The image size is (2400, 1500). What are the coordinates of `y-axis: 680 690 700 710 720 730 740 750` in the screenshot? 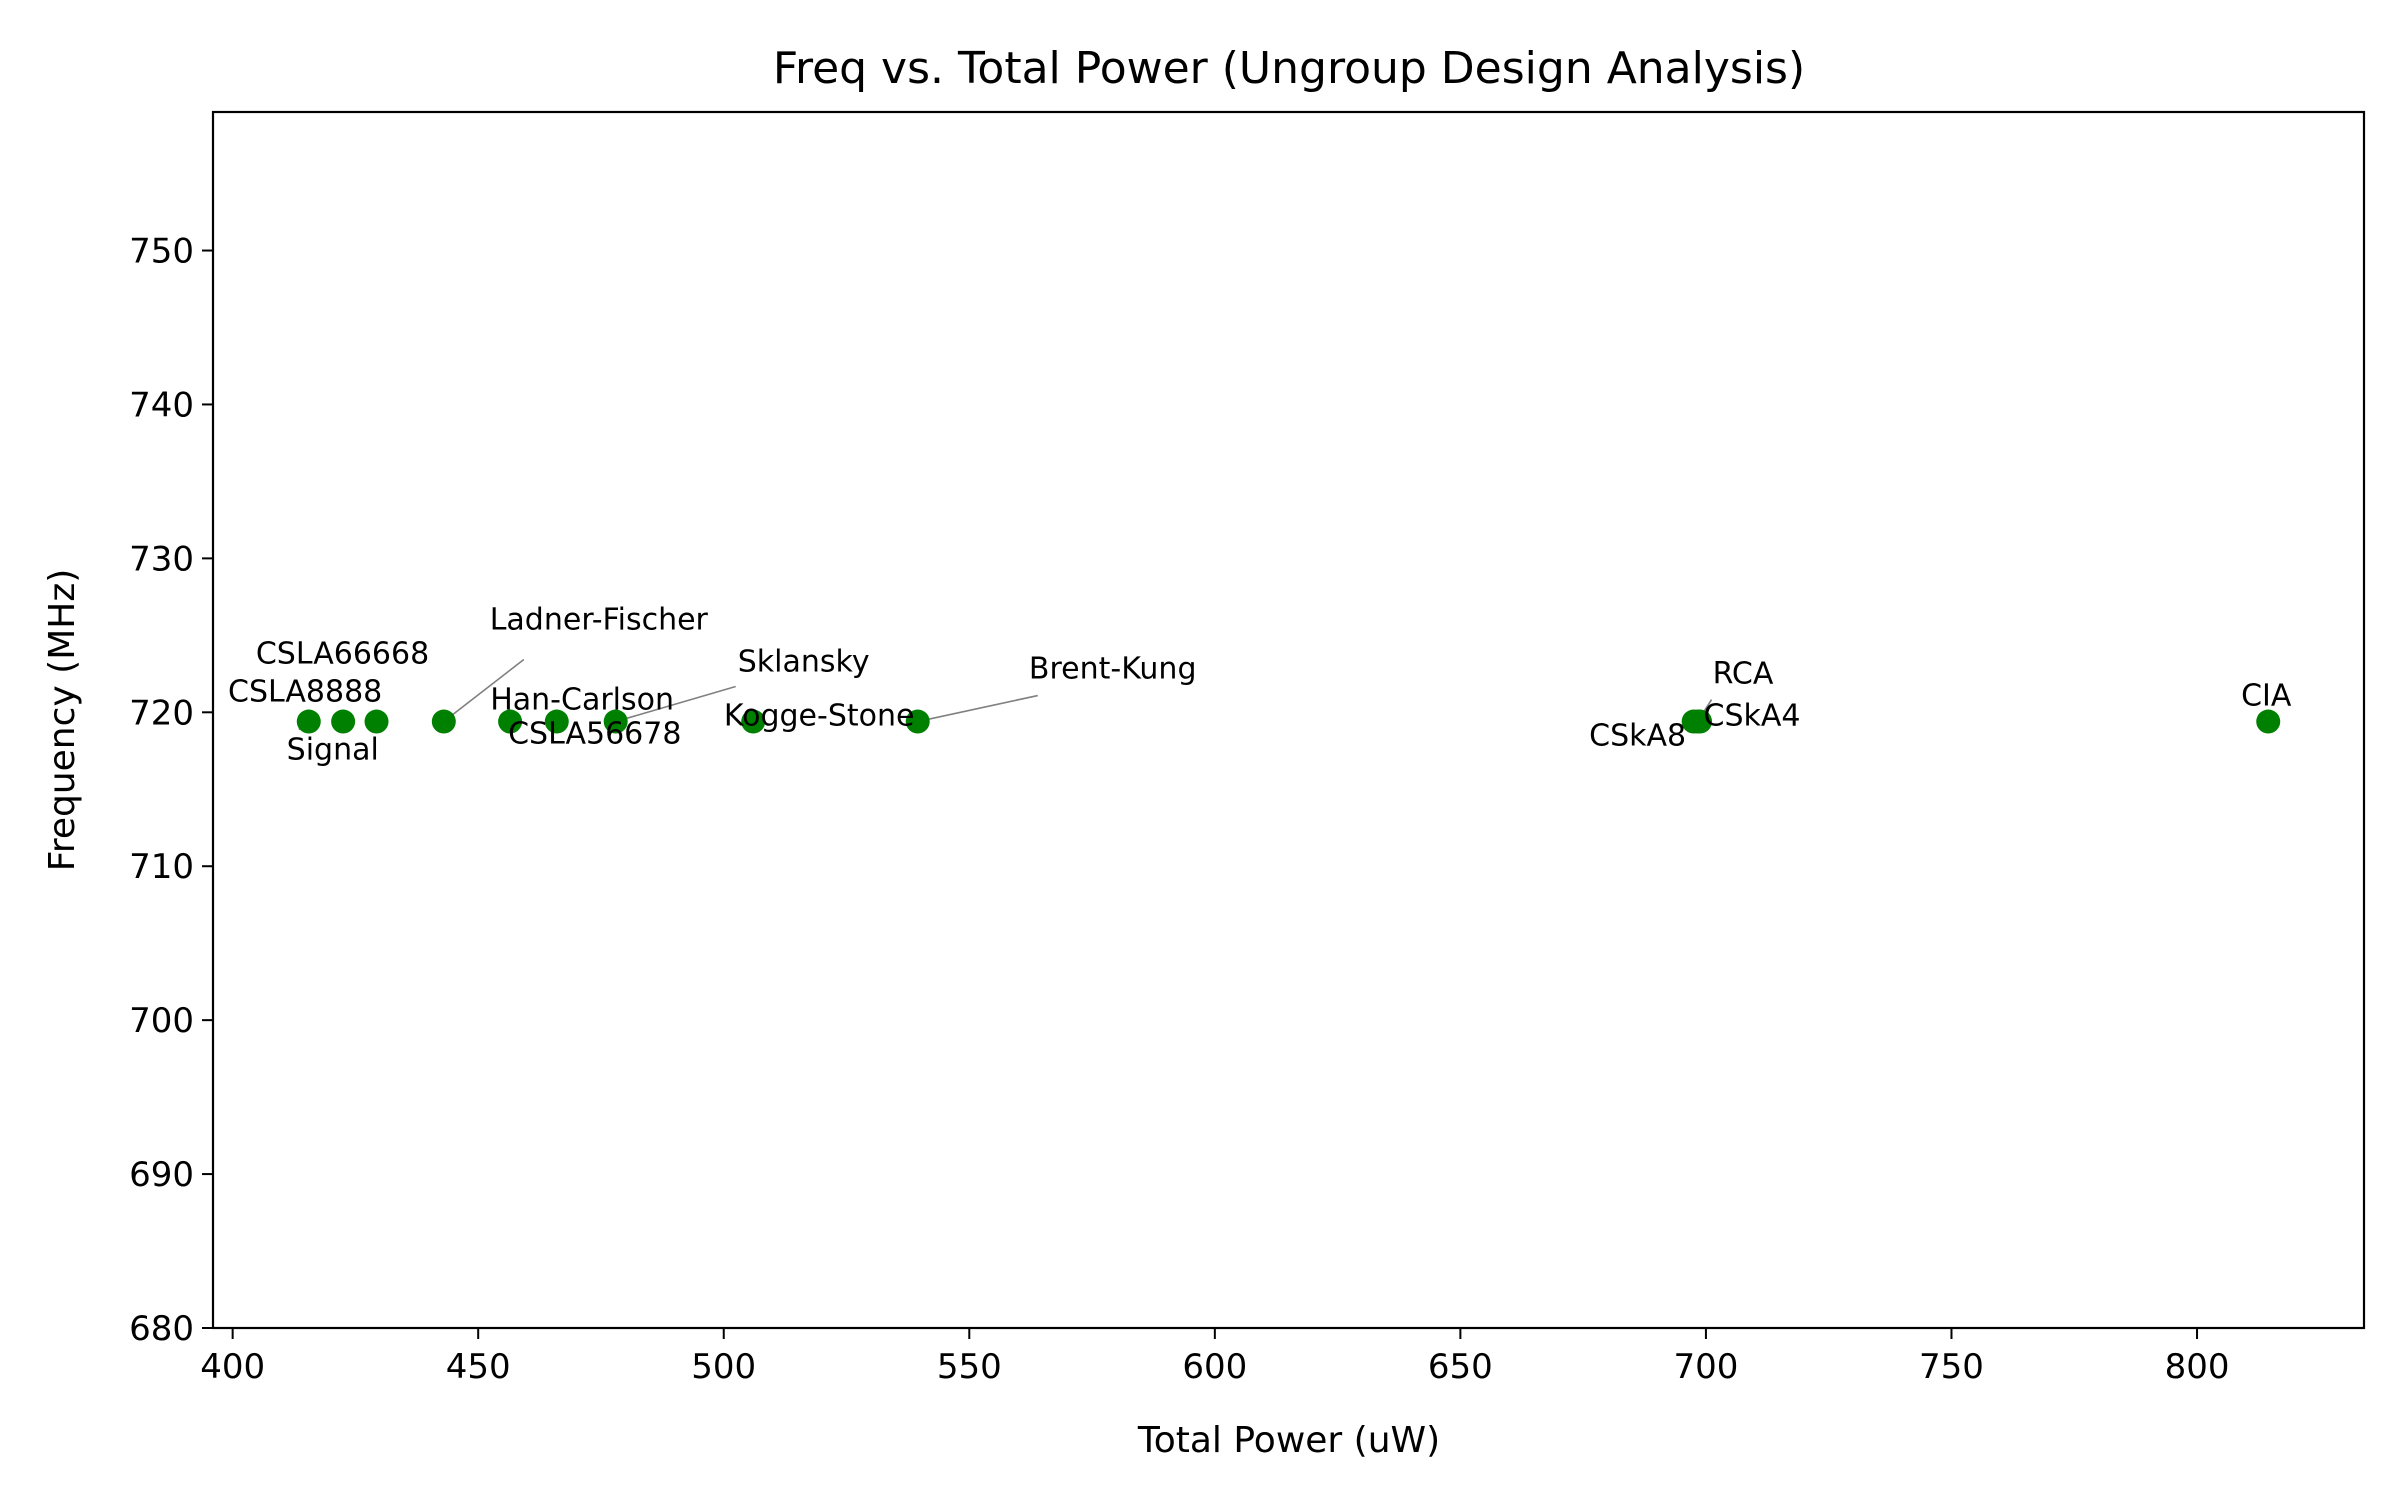 It's located at (171, 790).